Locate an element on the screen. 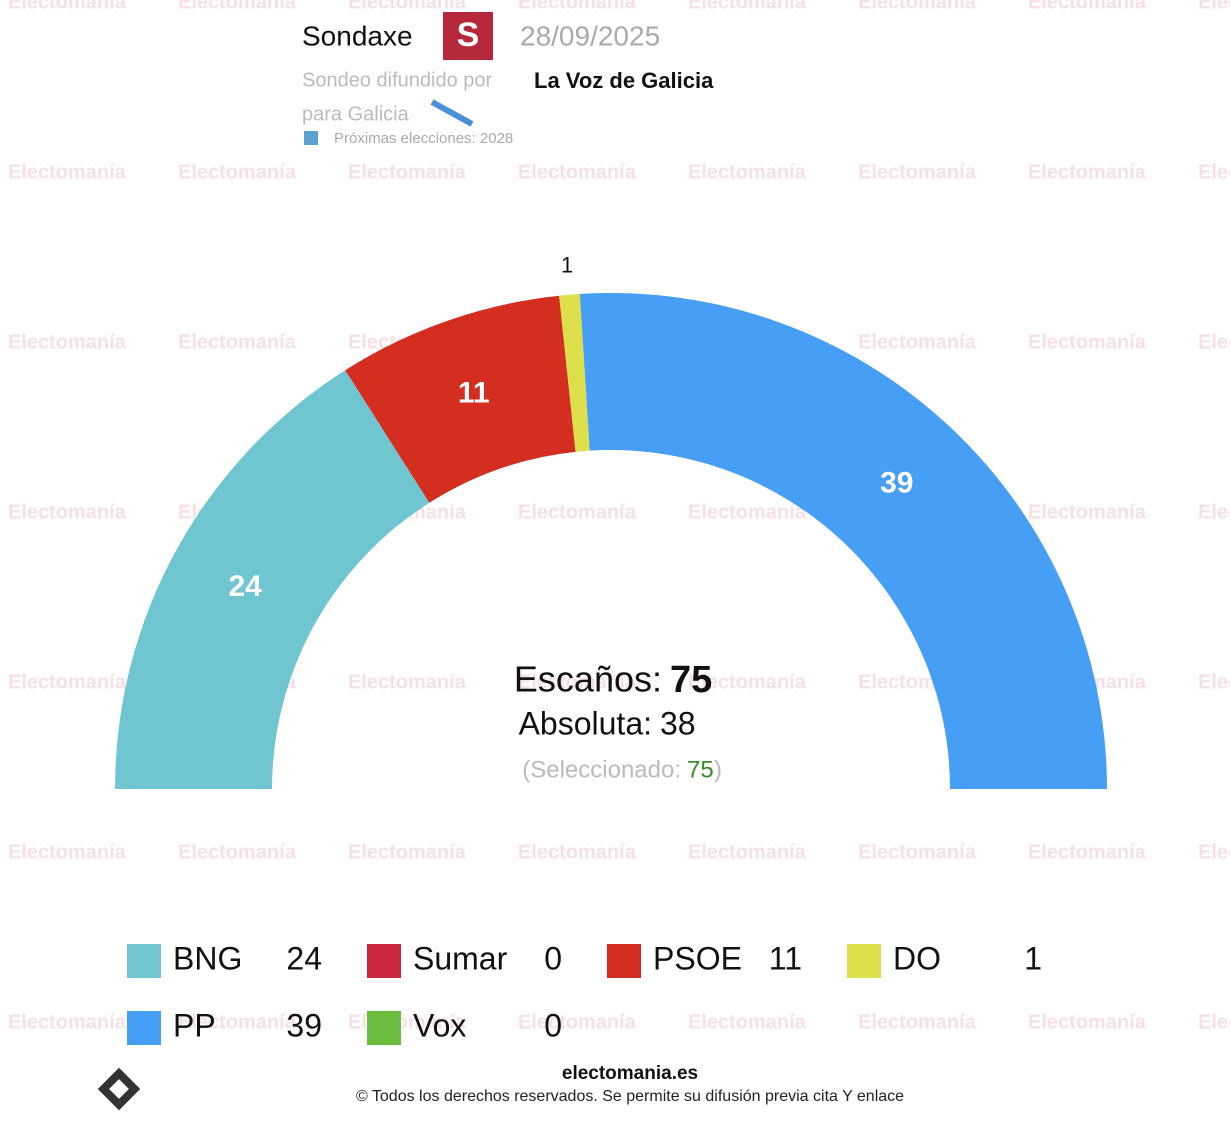 The height and width of the screenshot is (1122, 1230). pollster-logo-mark: S is located at coordinates (468, 35).